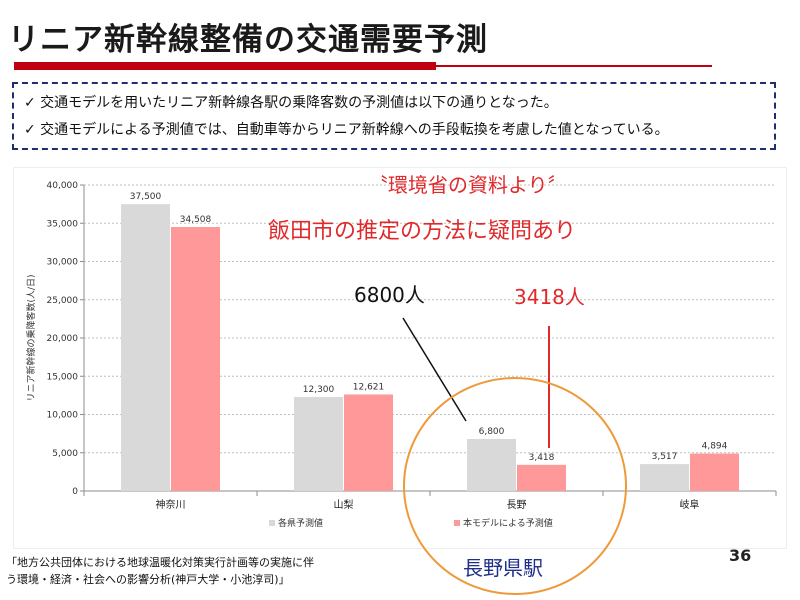 The width and height of the screenshot is (800, 600). What do you see at coordinates (508, 523) in the screenshot?
I see `legend-label: 本モデルによる予測値` at bounding box center [508, 523].